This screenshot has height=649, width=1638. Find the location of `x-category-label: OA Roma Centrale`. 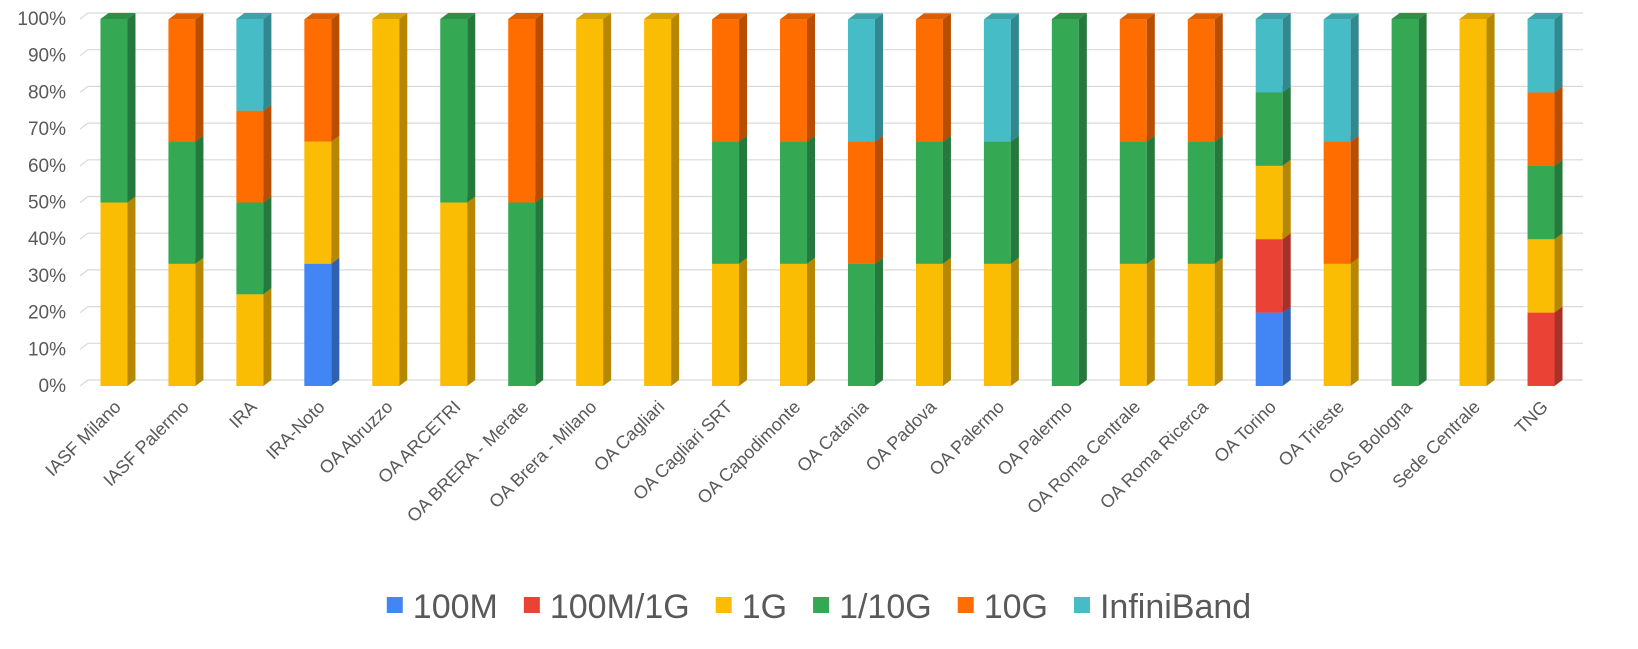

x-category-label: OA Roma Centrale is located at coordinates (1083, 457).